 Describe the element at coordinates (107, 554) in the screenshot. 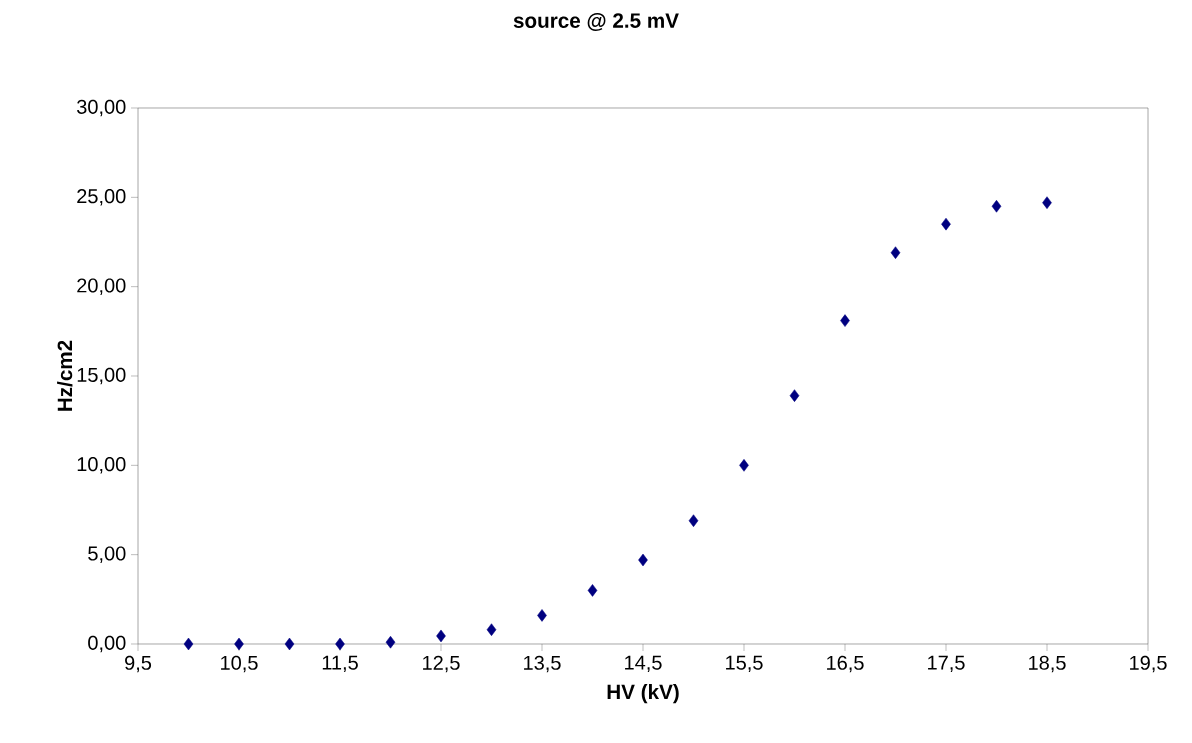

I see `y-tick-label: 5,00` at that location.